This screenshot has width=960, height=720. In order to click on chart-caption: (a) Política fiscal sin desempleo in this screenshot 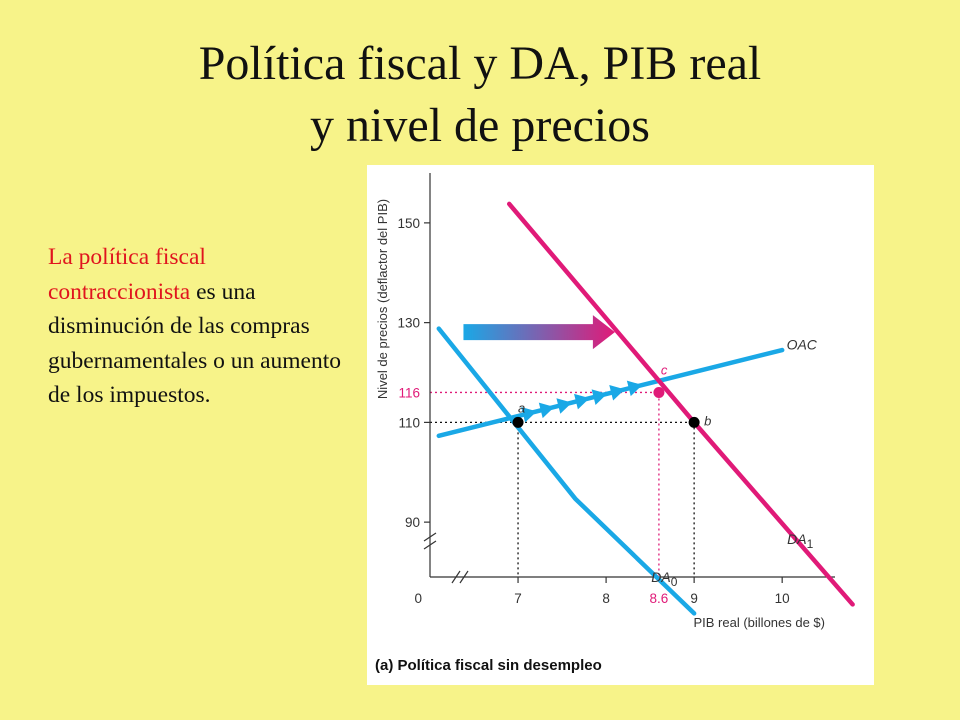, I will do `click(488, 665)`.